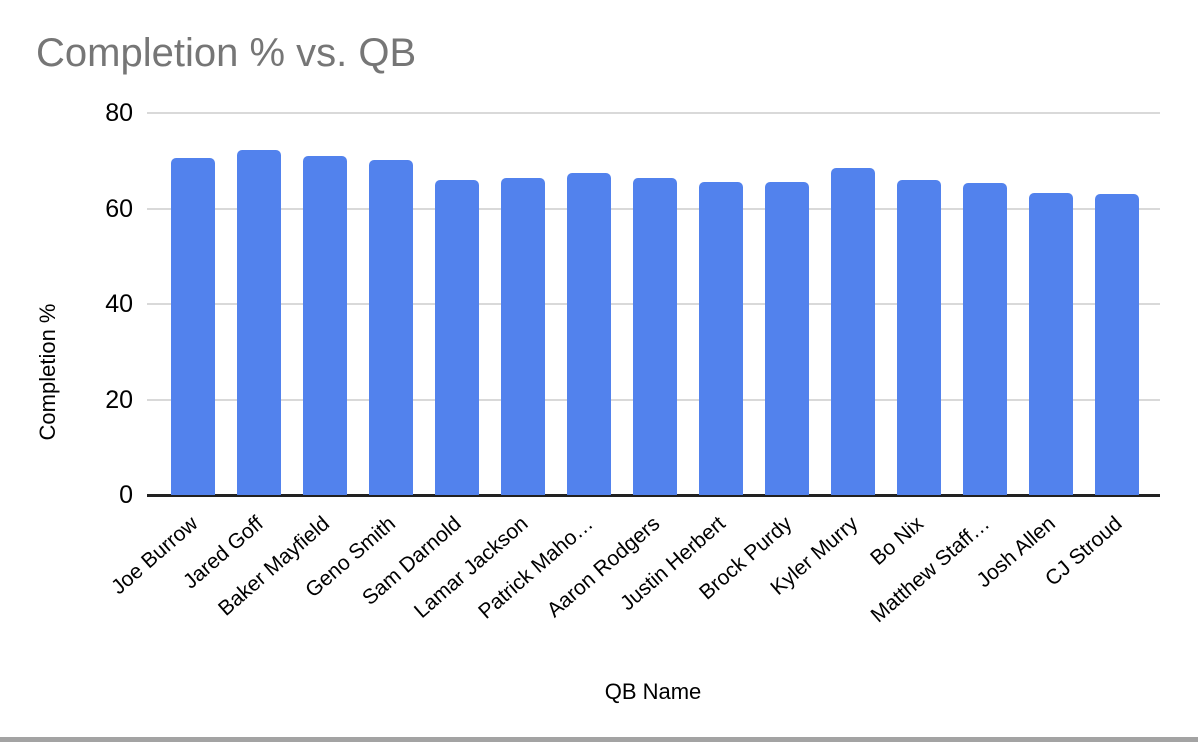 Image resolution: width=1198 pixels, height=744 pixels. I want to click on y-tick-label: 40, so click(119, 304).